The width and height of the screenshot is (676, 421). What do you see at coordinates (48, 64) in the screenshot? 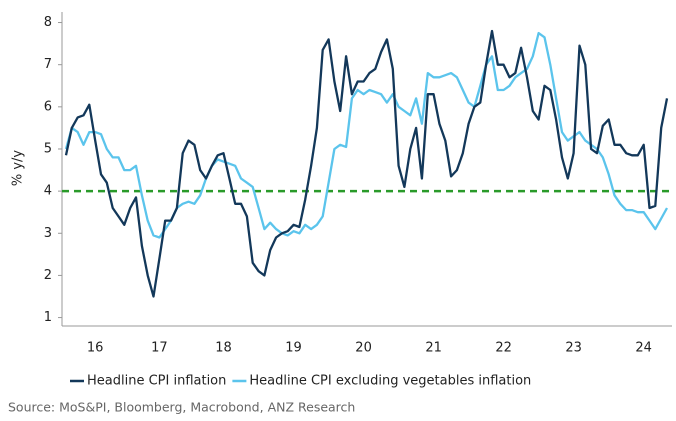
I see `y-tick-label: 7` at bounding box center [48, 64].